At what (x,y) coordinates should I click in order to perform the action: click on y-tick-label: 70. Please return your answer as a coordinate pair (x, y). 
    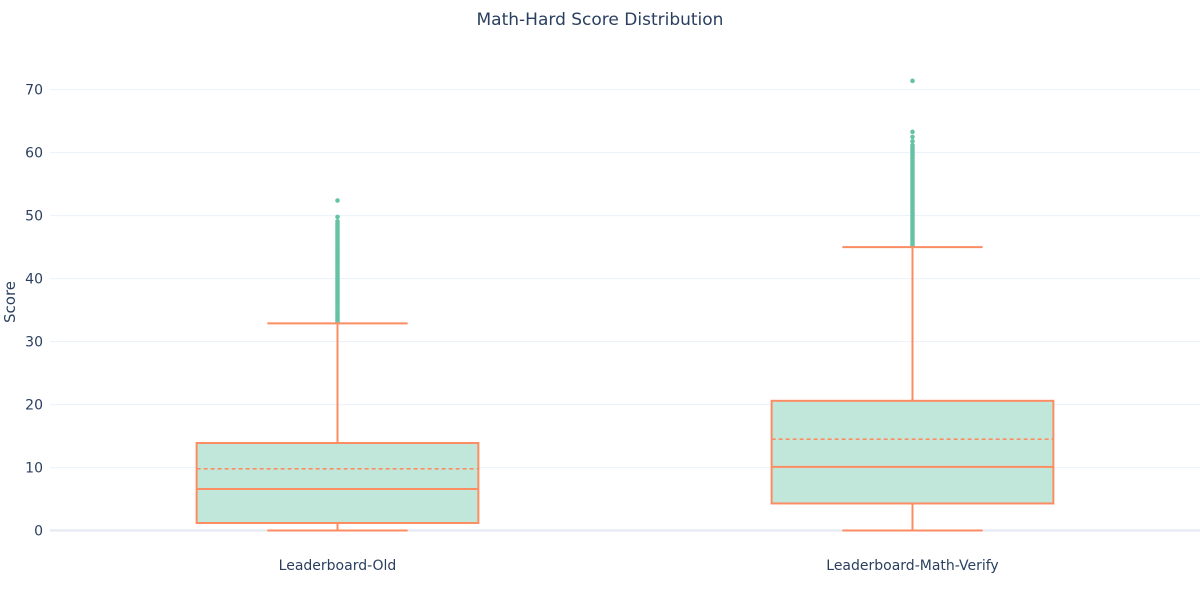
    Looking at the image, I should click on (34, 91).